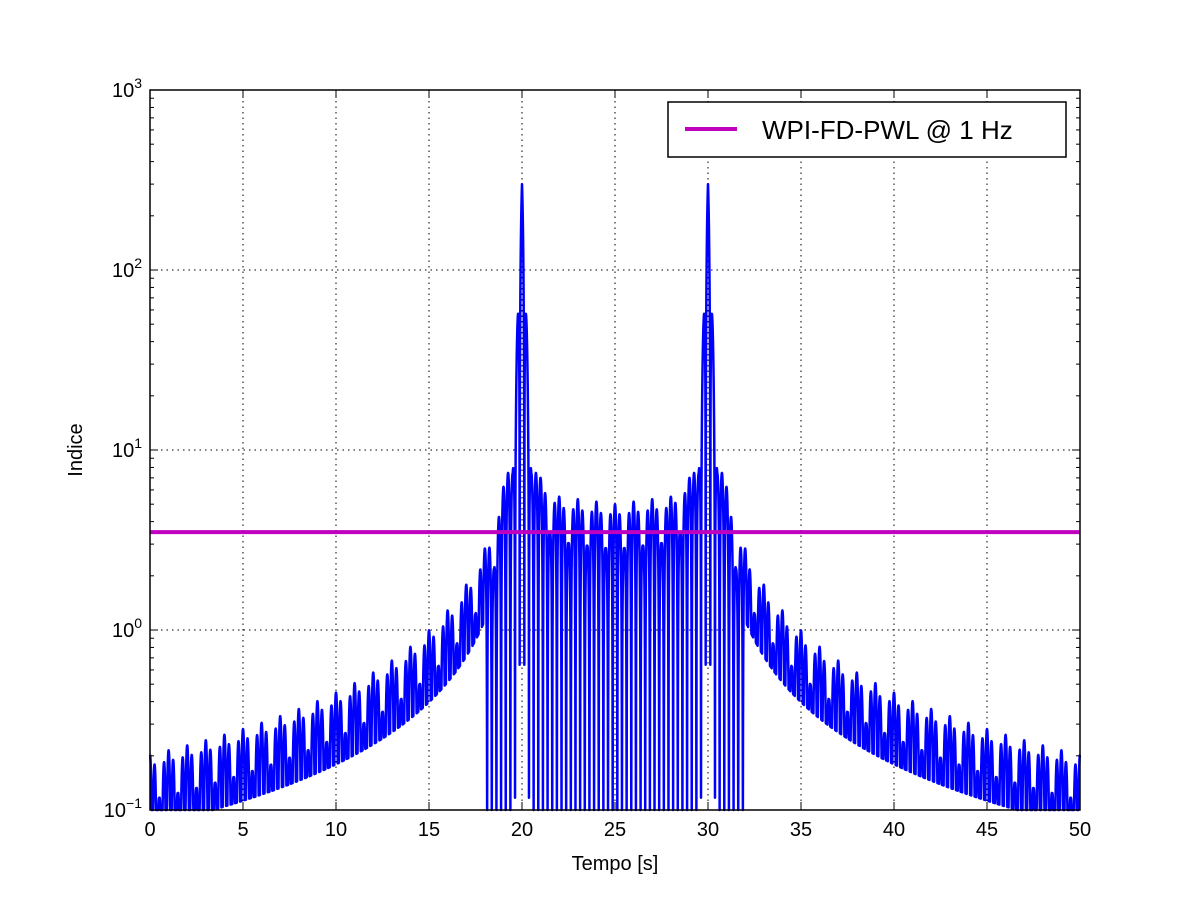 This screenshot has width=1200, height=900. I want to click on y-tick-label: 10¹, so click(127, 448).